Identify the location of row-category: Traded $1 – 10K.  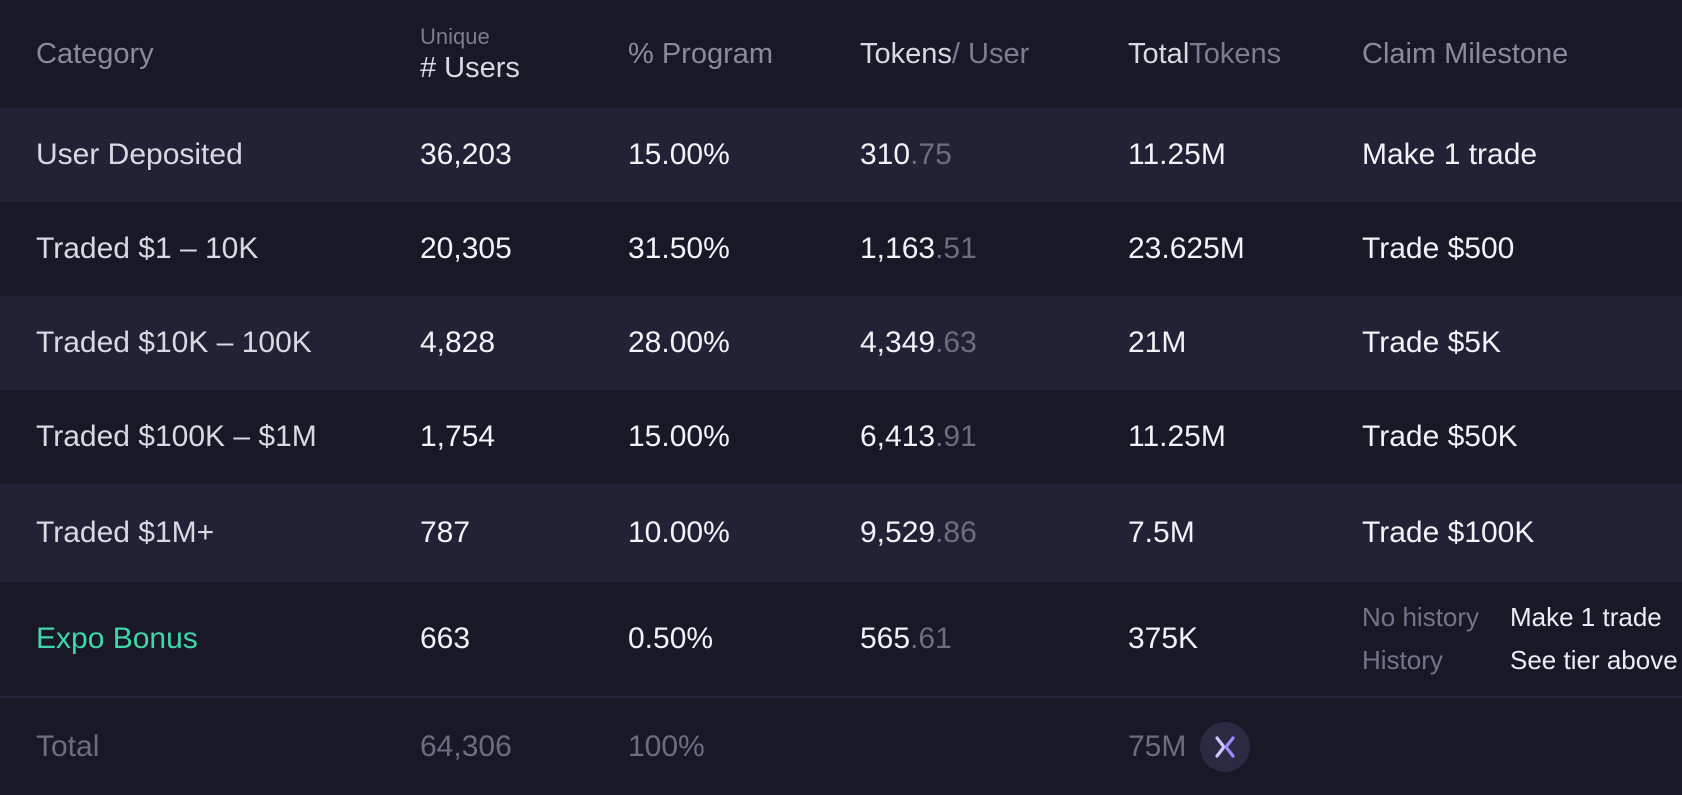
(147, 248).